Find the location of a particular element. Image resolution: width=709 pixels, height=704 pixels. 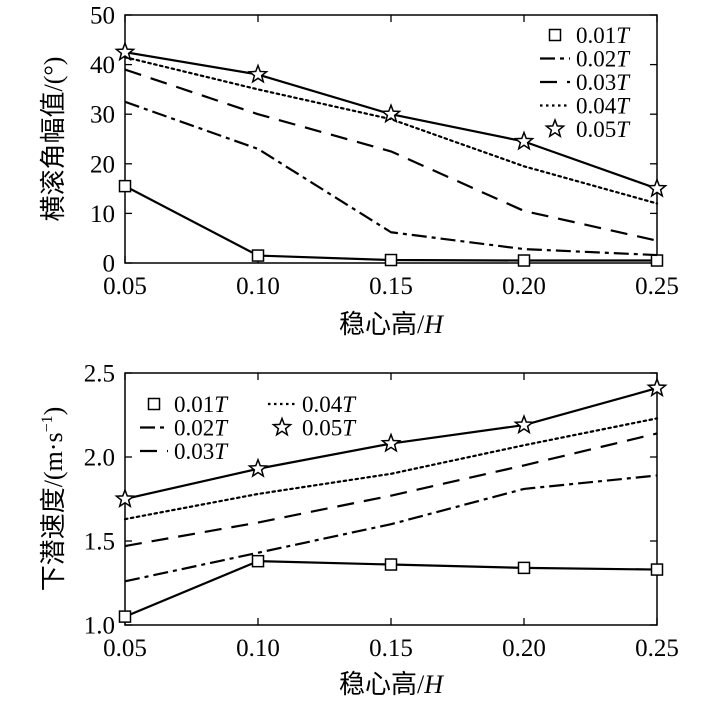

y-axis-label-main: 下潜速度/(m·s is located at coordinates (53, 511).